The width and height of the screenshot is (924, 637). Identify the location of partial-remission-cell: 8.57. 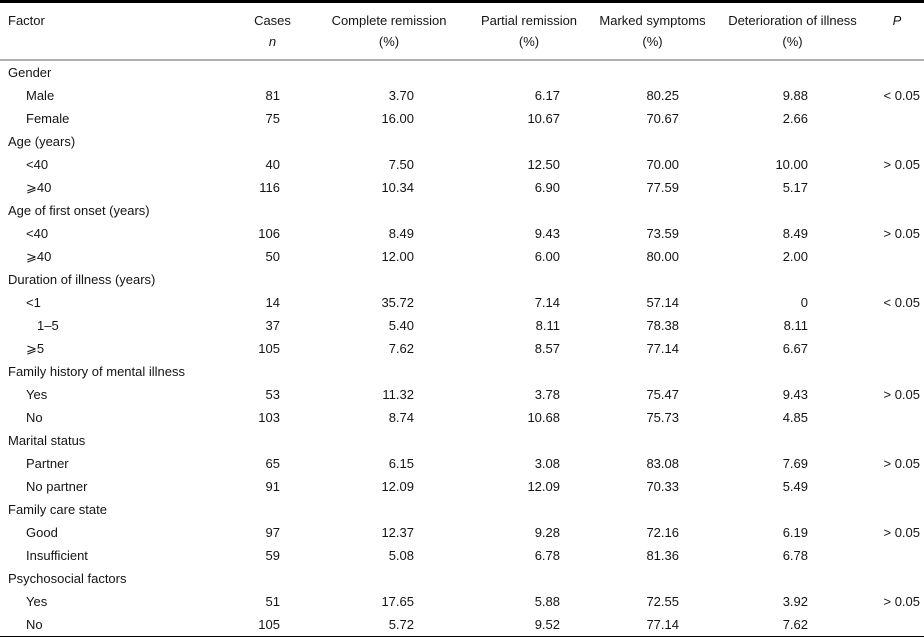
(547, 348).